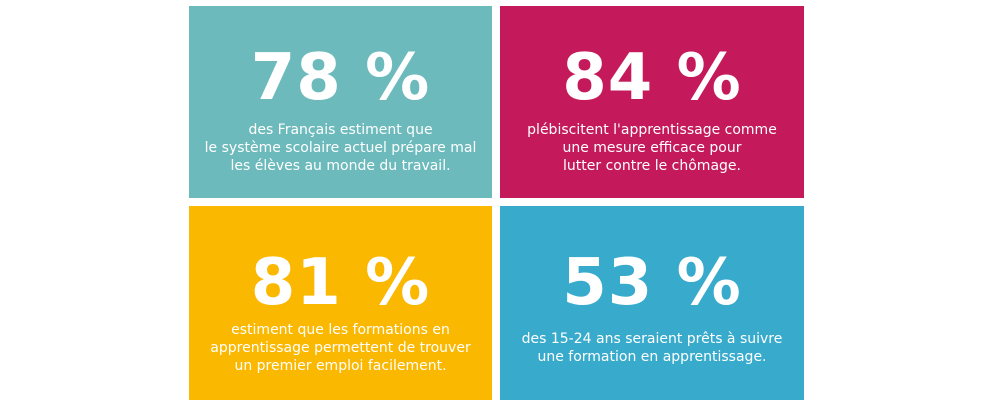 The image size is (1000, 406). What do you see at coordinates (652, 78) in the screenshot?
I see `stat-value: 84 %` at bounding box center [652, 78].